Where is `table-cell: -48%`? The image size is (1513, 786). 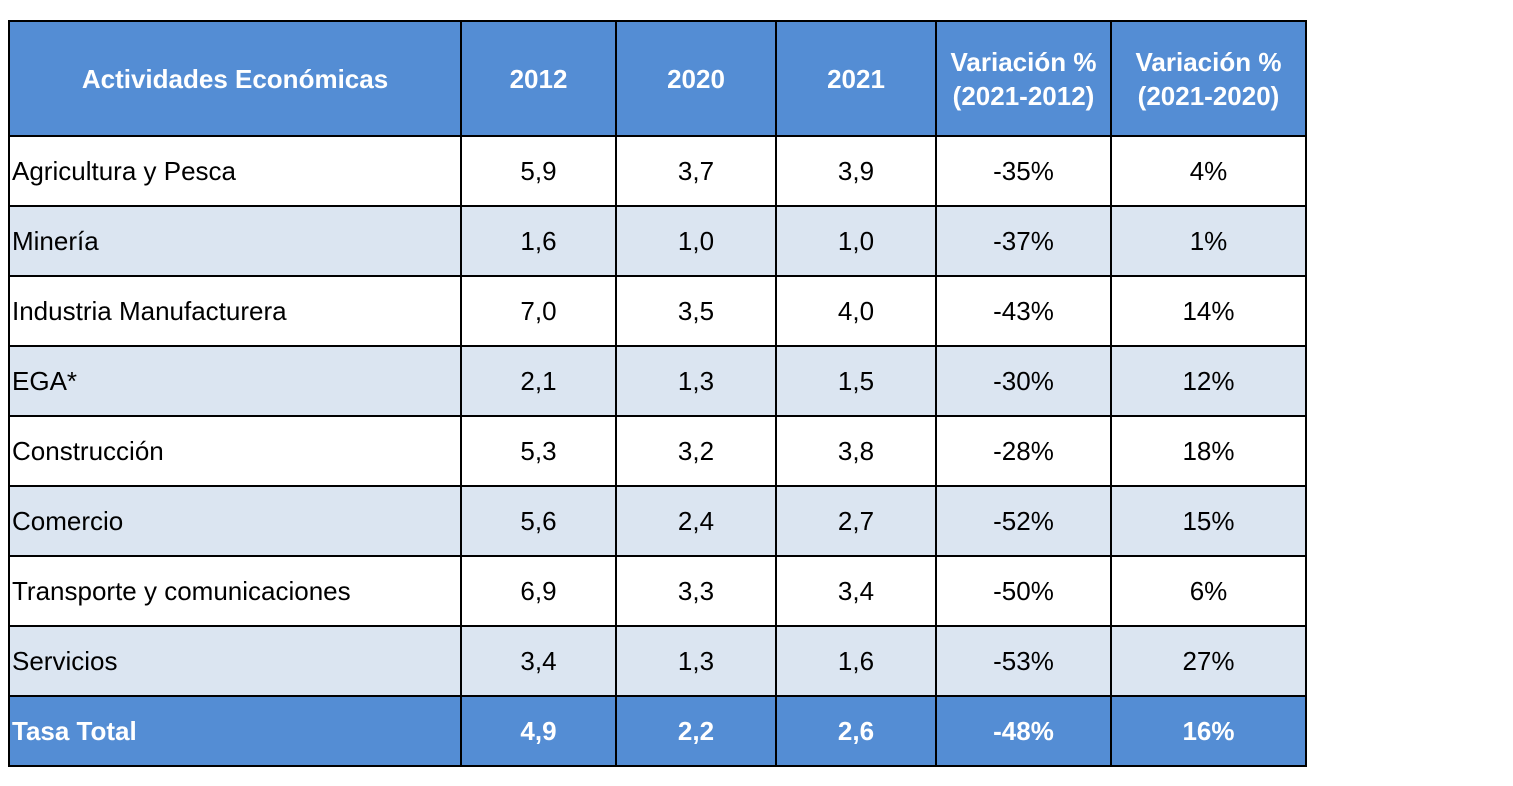
table-cell: -48% is located at coordinates (1023, 731).